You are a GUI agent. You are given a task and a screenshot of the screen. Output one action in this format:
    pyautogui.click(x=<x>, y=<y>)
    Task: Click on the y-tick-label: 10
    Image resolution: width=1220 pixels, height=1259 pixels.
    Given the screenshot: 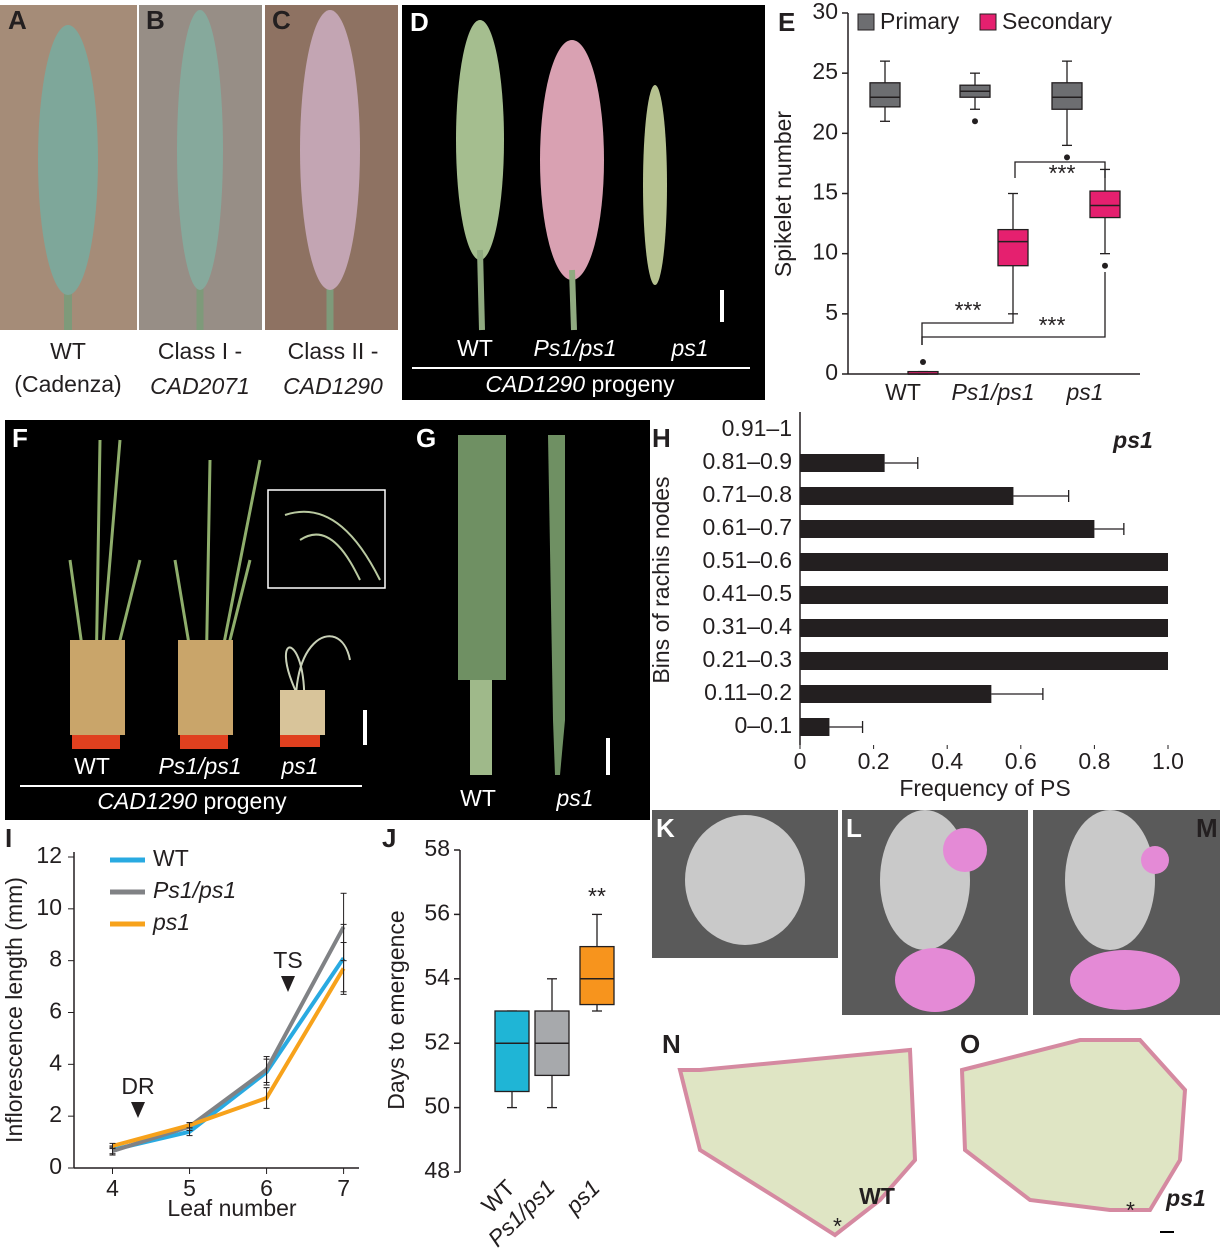 What is the action you would take?
    pyautogui.click(x=825, y=252)
    